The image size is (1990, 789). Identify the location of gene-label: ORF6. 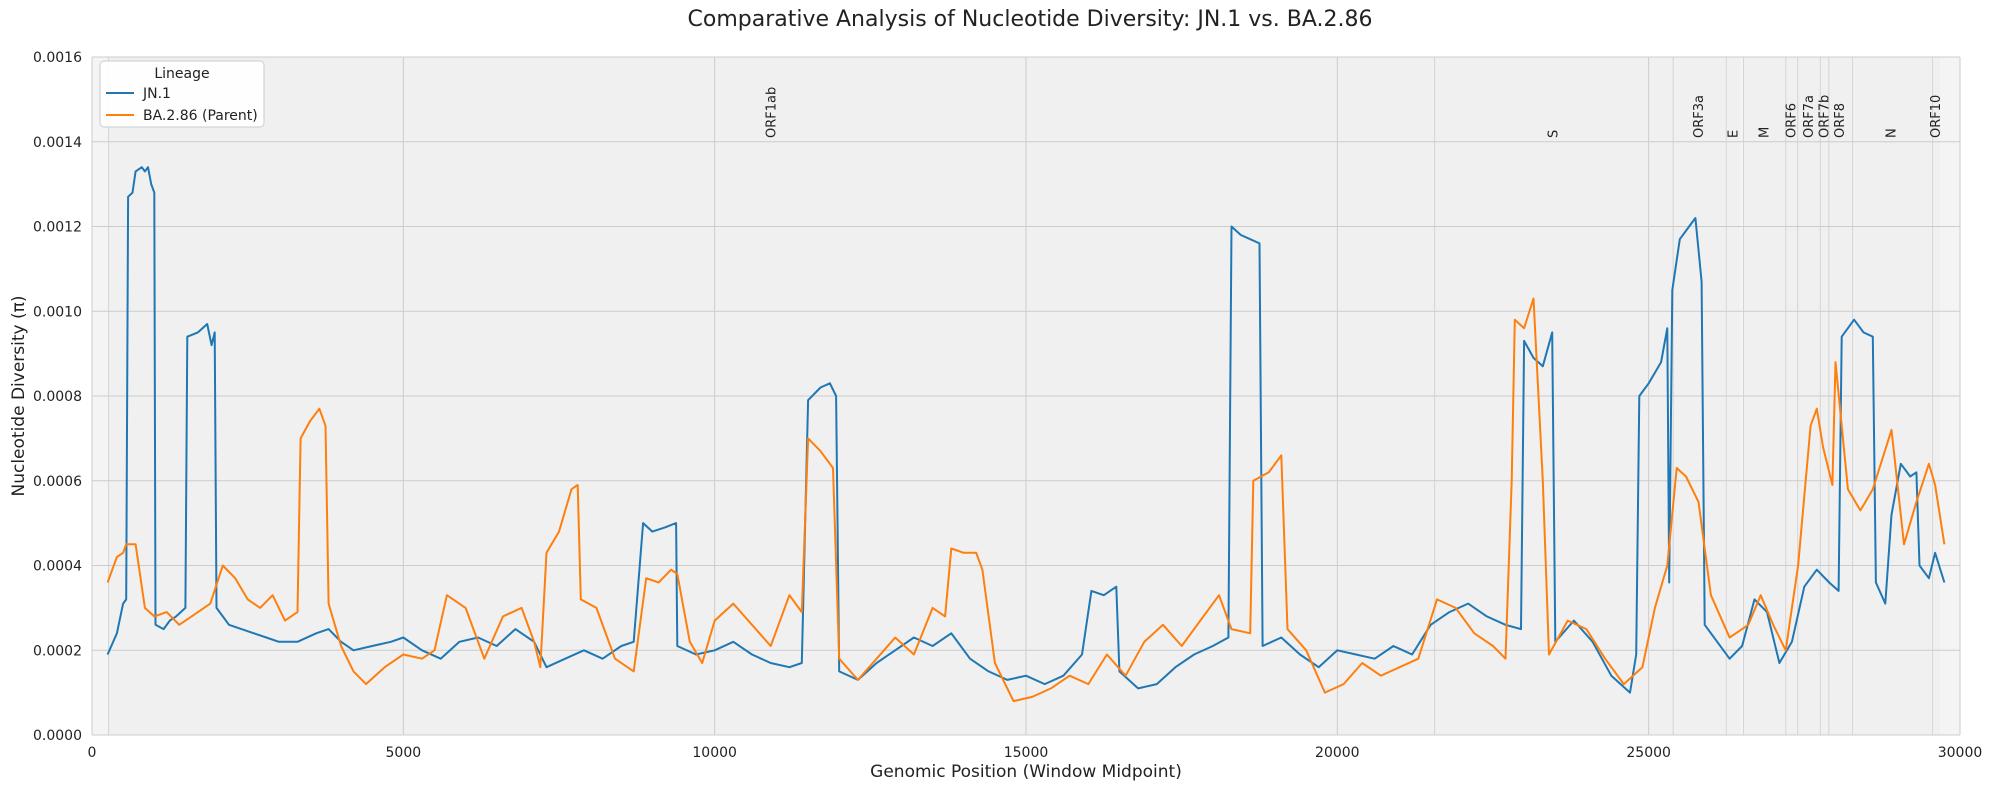
(1792, 120).